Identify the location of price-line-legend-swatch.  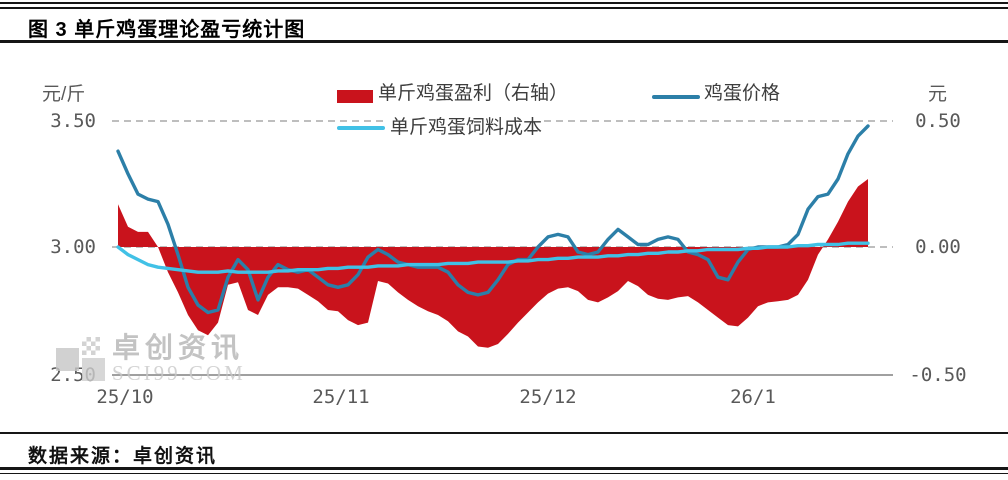
(676, 97).